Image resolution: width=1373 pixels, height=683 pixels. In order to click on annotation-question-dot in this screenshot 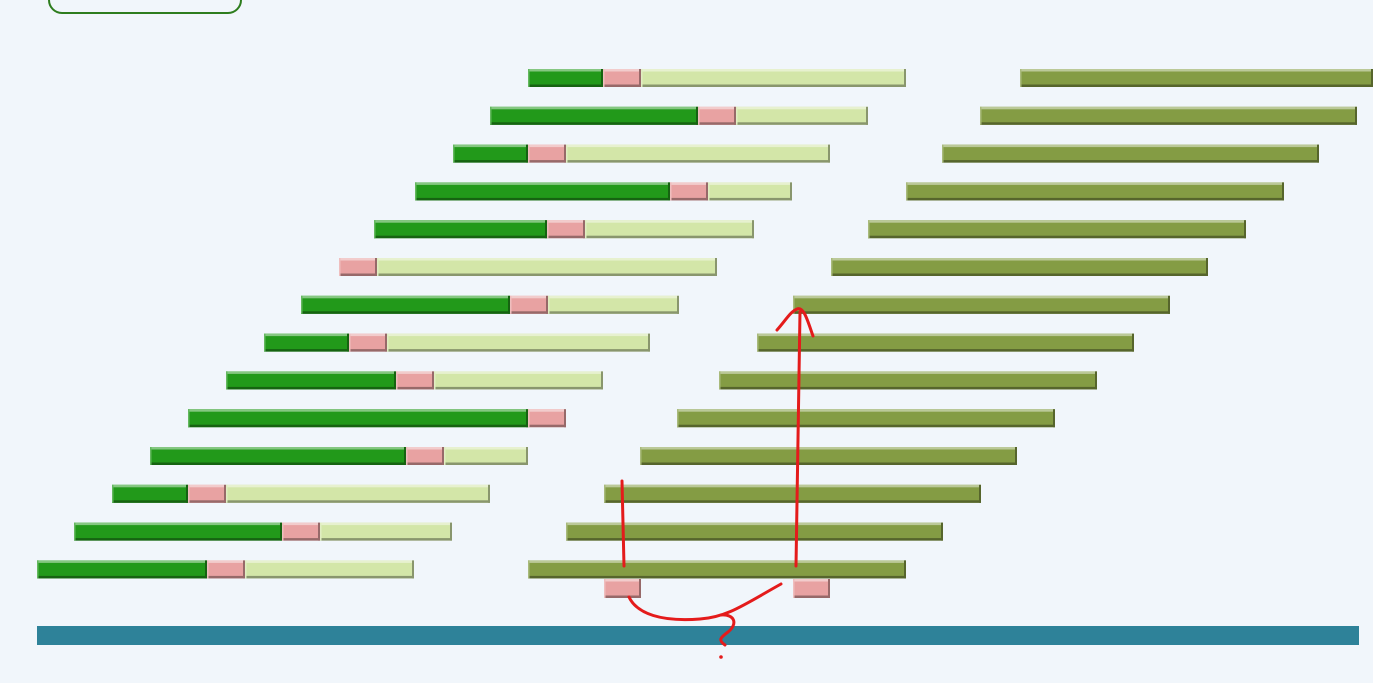, I will do `click(721, 657)`.